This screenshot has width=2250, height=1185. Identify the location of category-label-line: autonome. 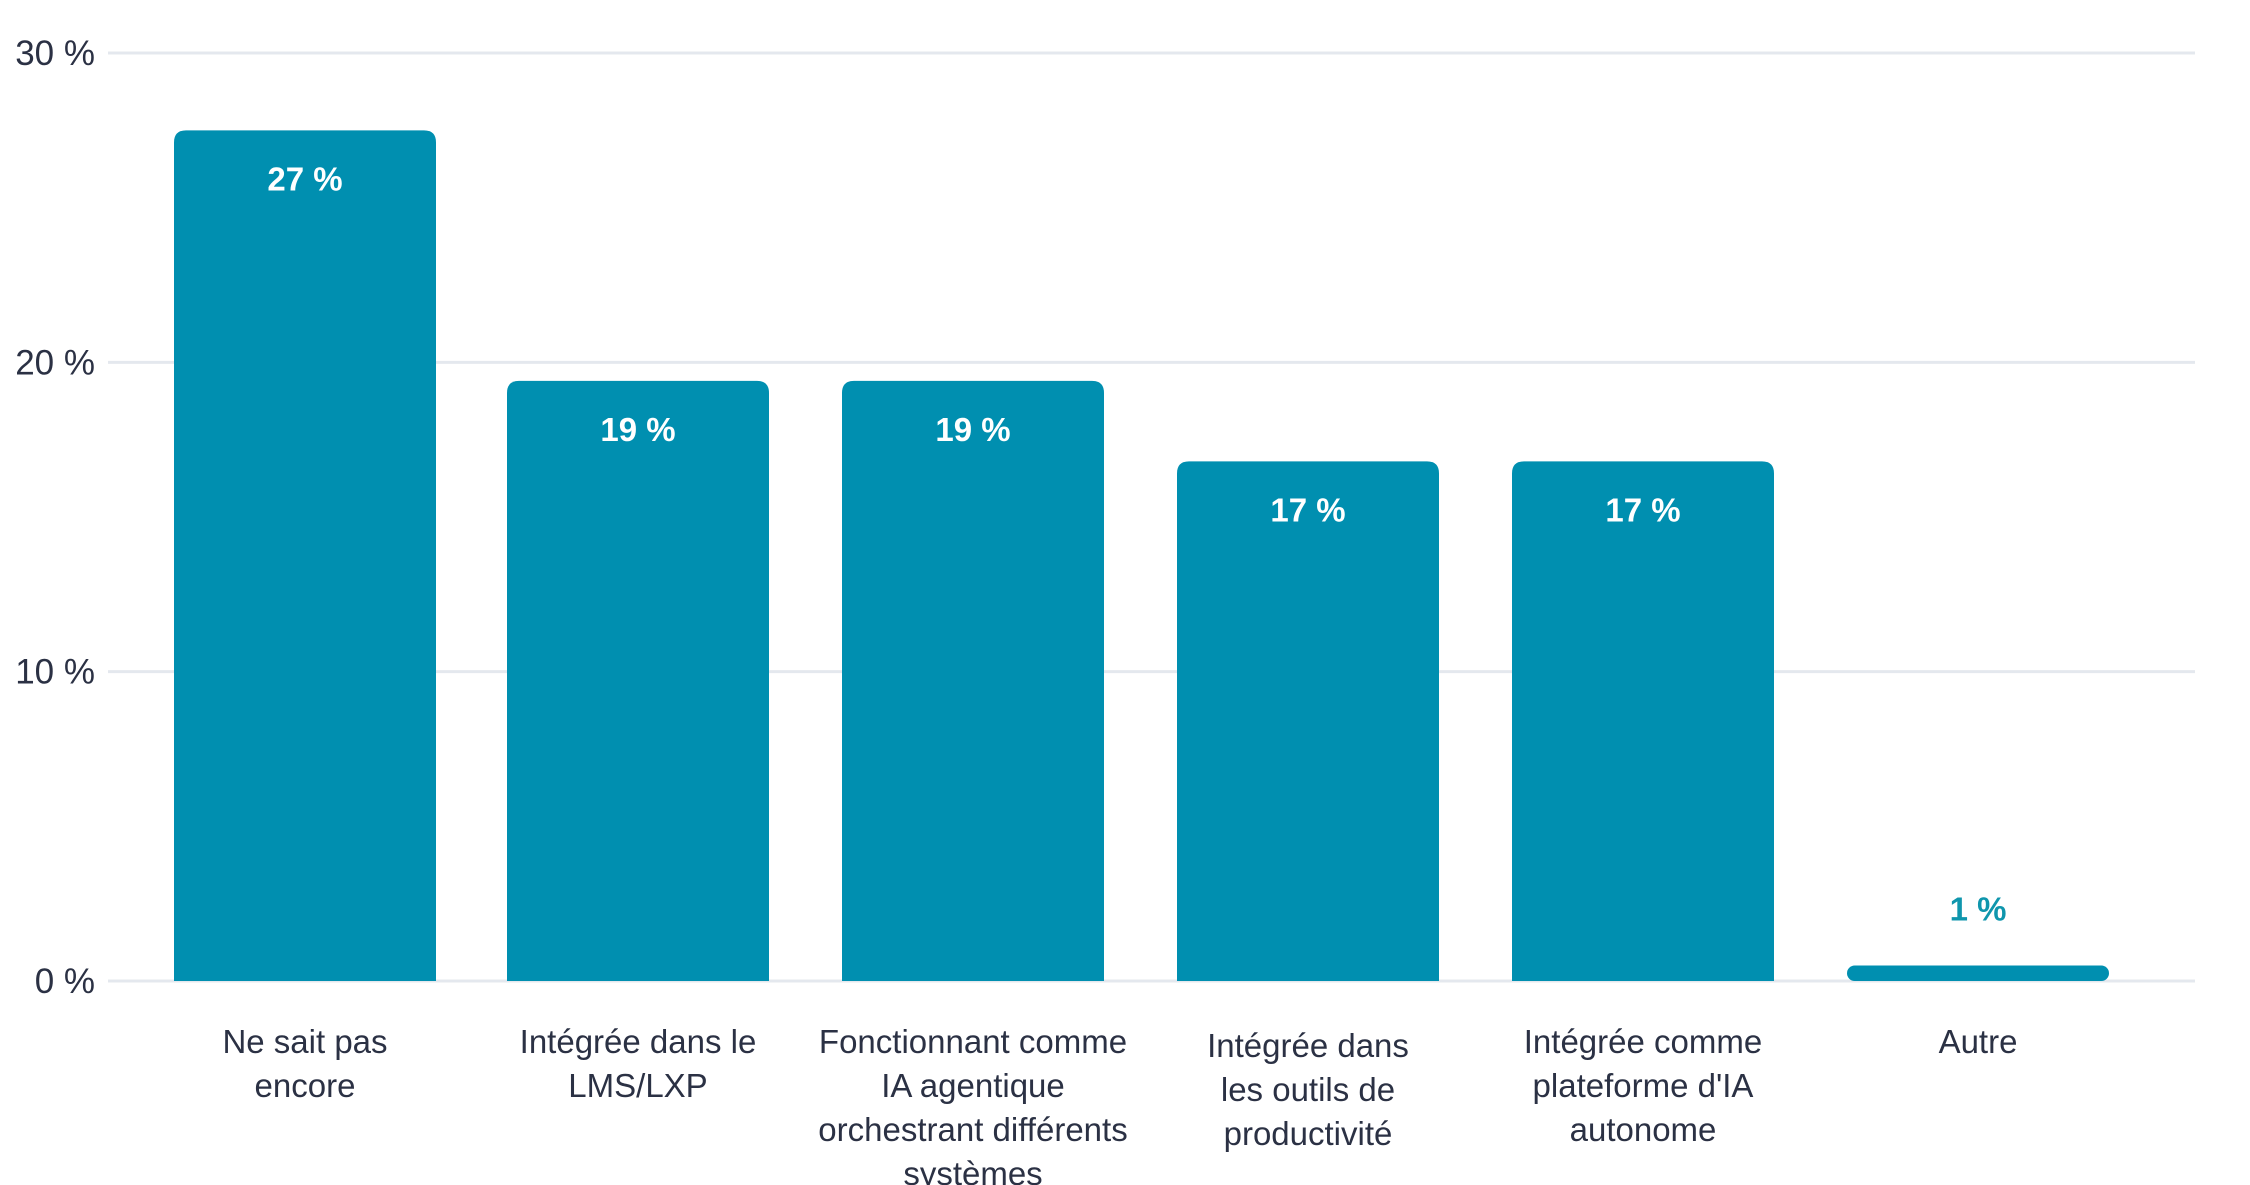
(1643, 1129).